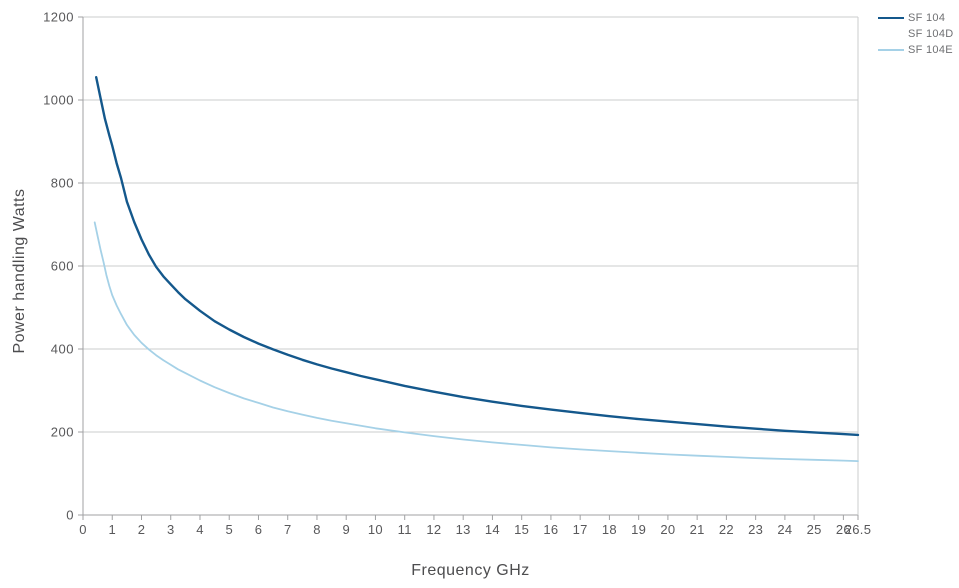 This screenshot has height=588, width=959. Describe the element at coordinates (229, 529) in the screenshot. I see `x-tick-label-5: 5` at that location.